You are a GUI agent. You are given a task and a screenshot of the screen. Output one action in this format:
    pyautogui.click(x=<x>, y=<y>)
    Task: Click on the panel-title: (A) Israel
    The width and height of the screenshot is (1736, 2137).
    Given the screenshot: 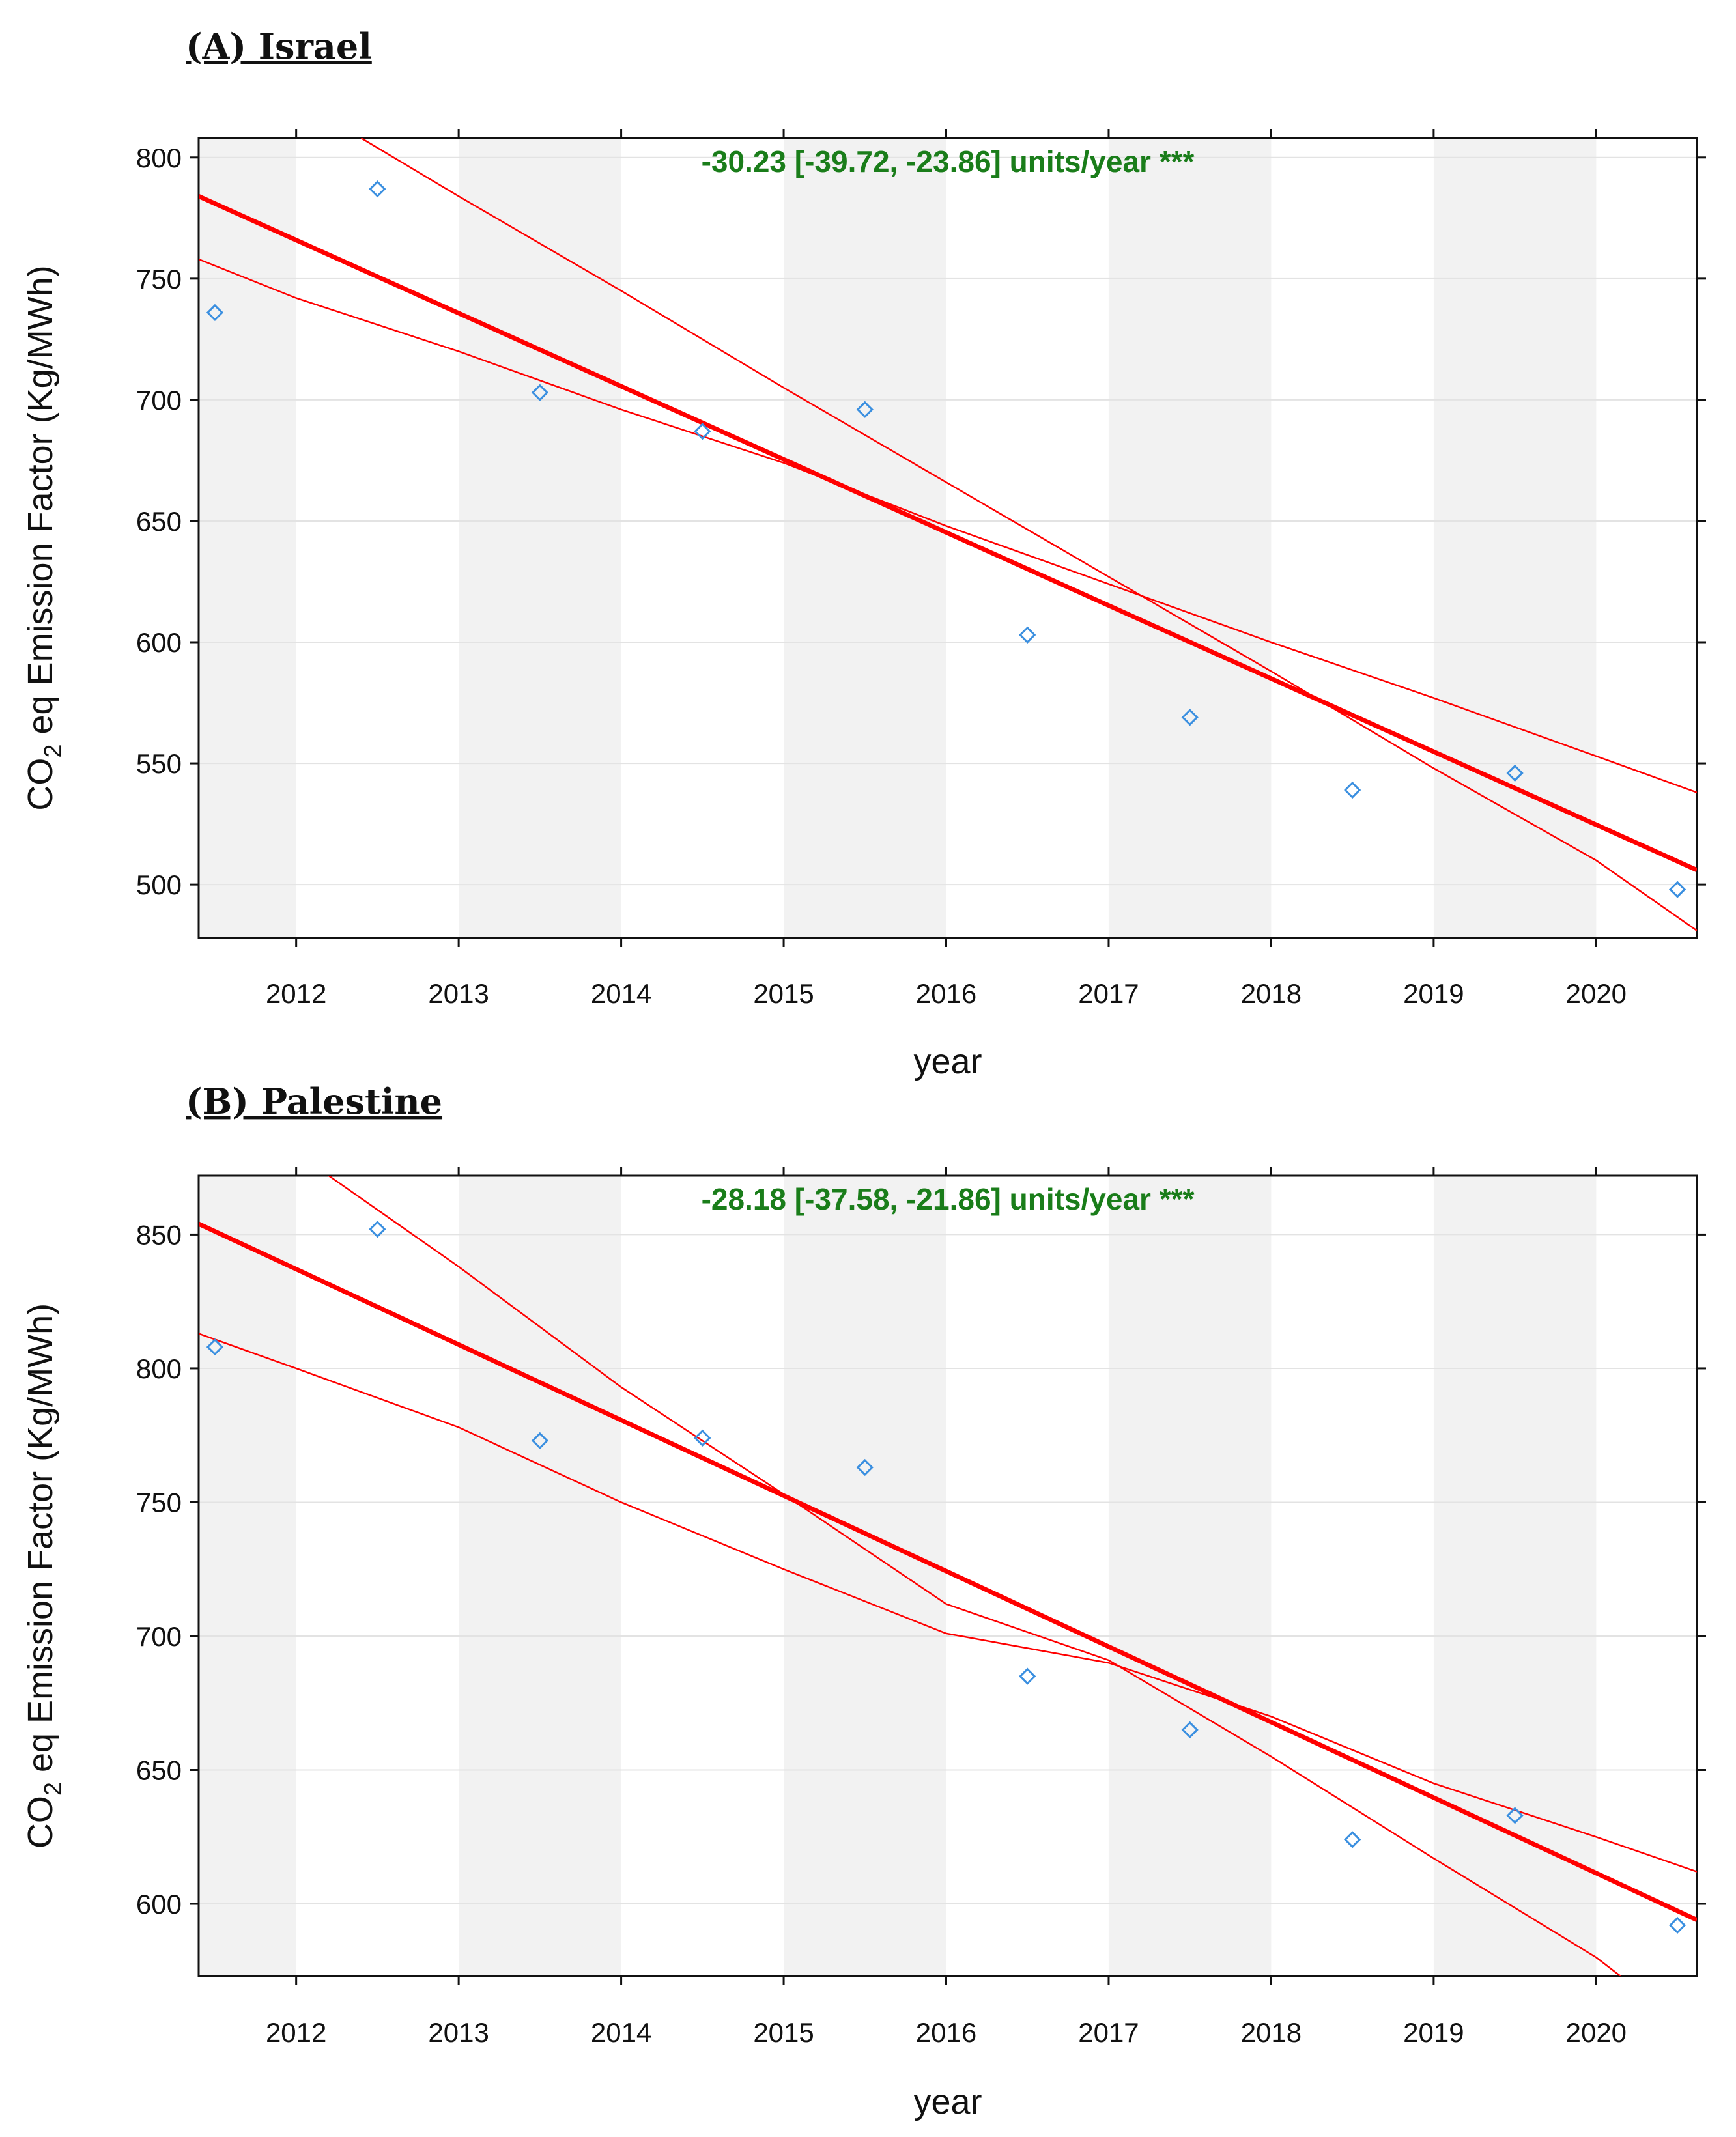 What is the action you would take?
    pyautogui.click(x=279, y=46)
    